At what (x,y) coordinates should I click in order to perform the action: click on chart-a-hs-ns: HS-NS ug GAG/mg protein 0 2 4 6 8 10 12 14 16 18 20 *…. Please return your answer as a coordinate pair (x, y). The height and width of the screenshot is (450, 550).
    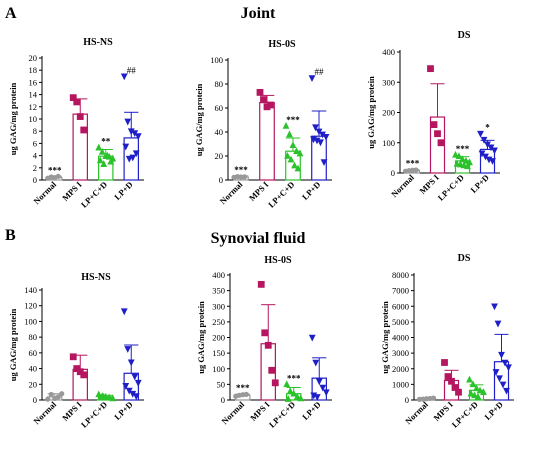
    Looking at the image, I should click on (76, 123).